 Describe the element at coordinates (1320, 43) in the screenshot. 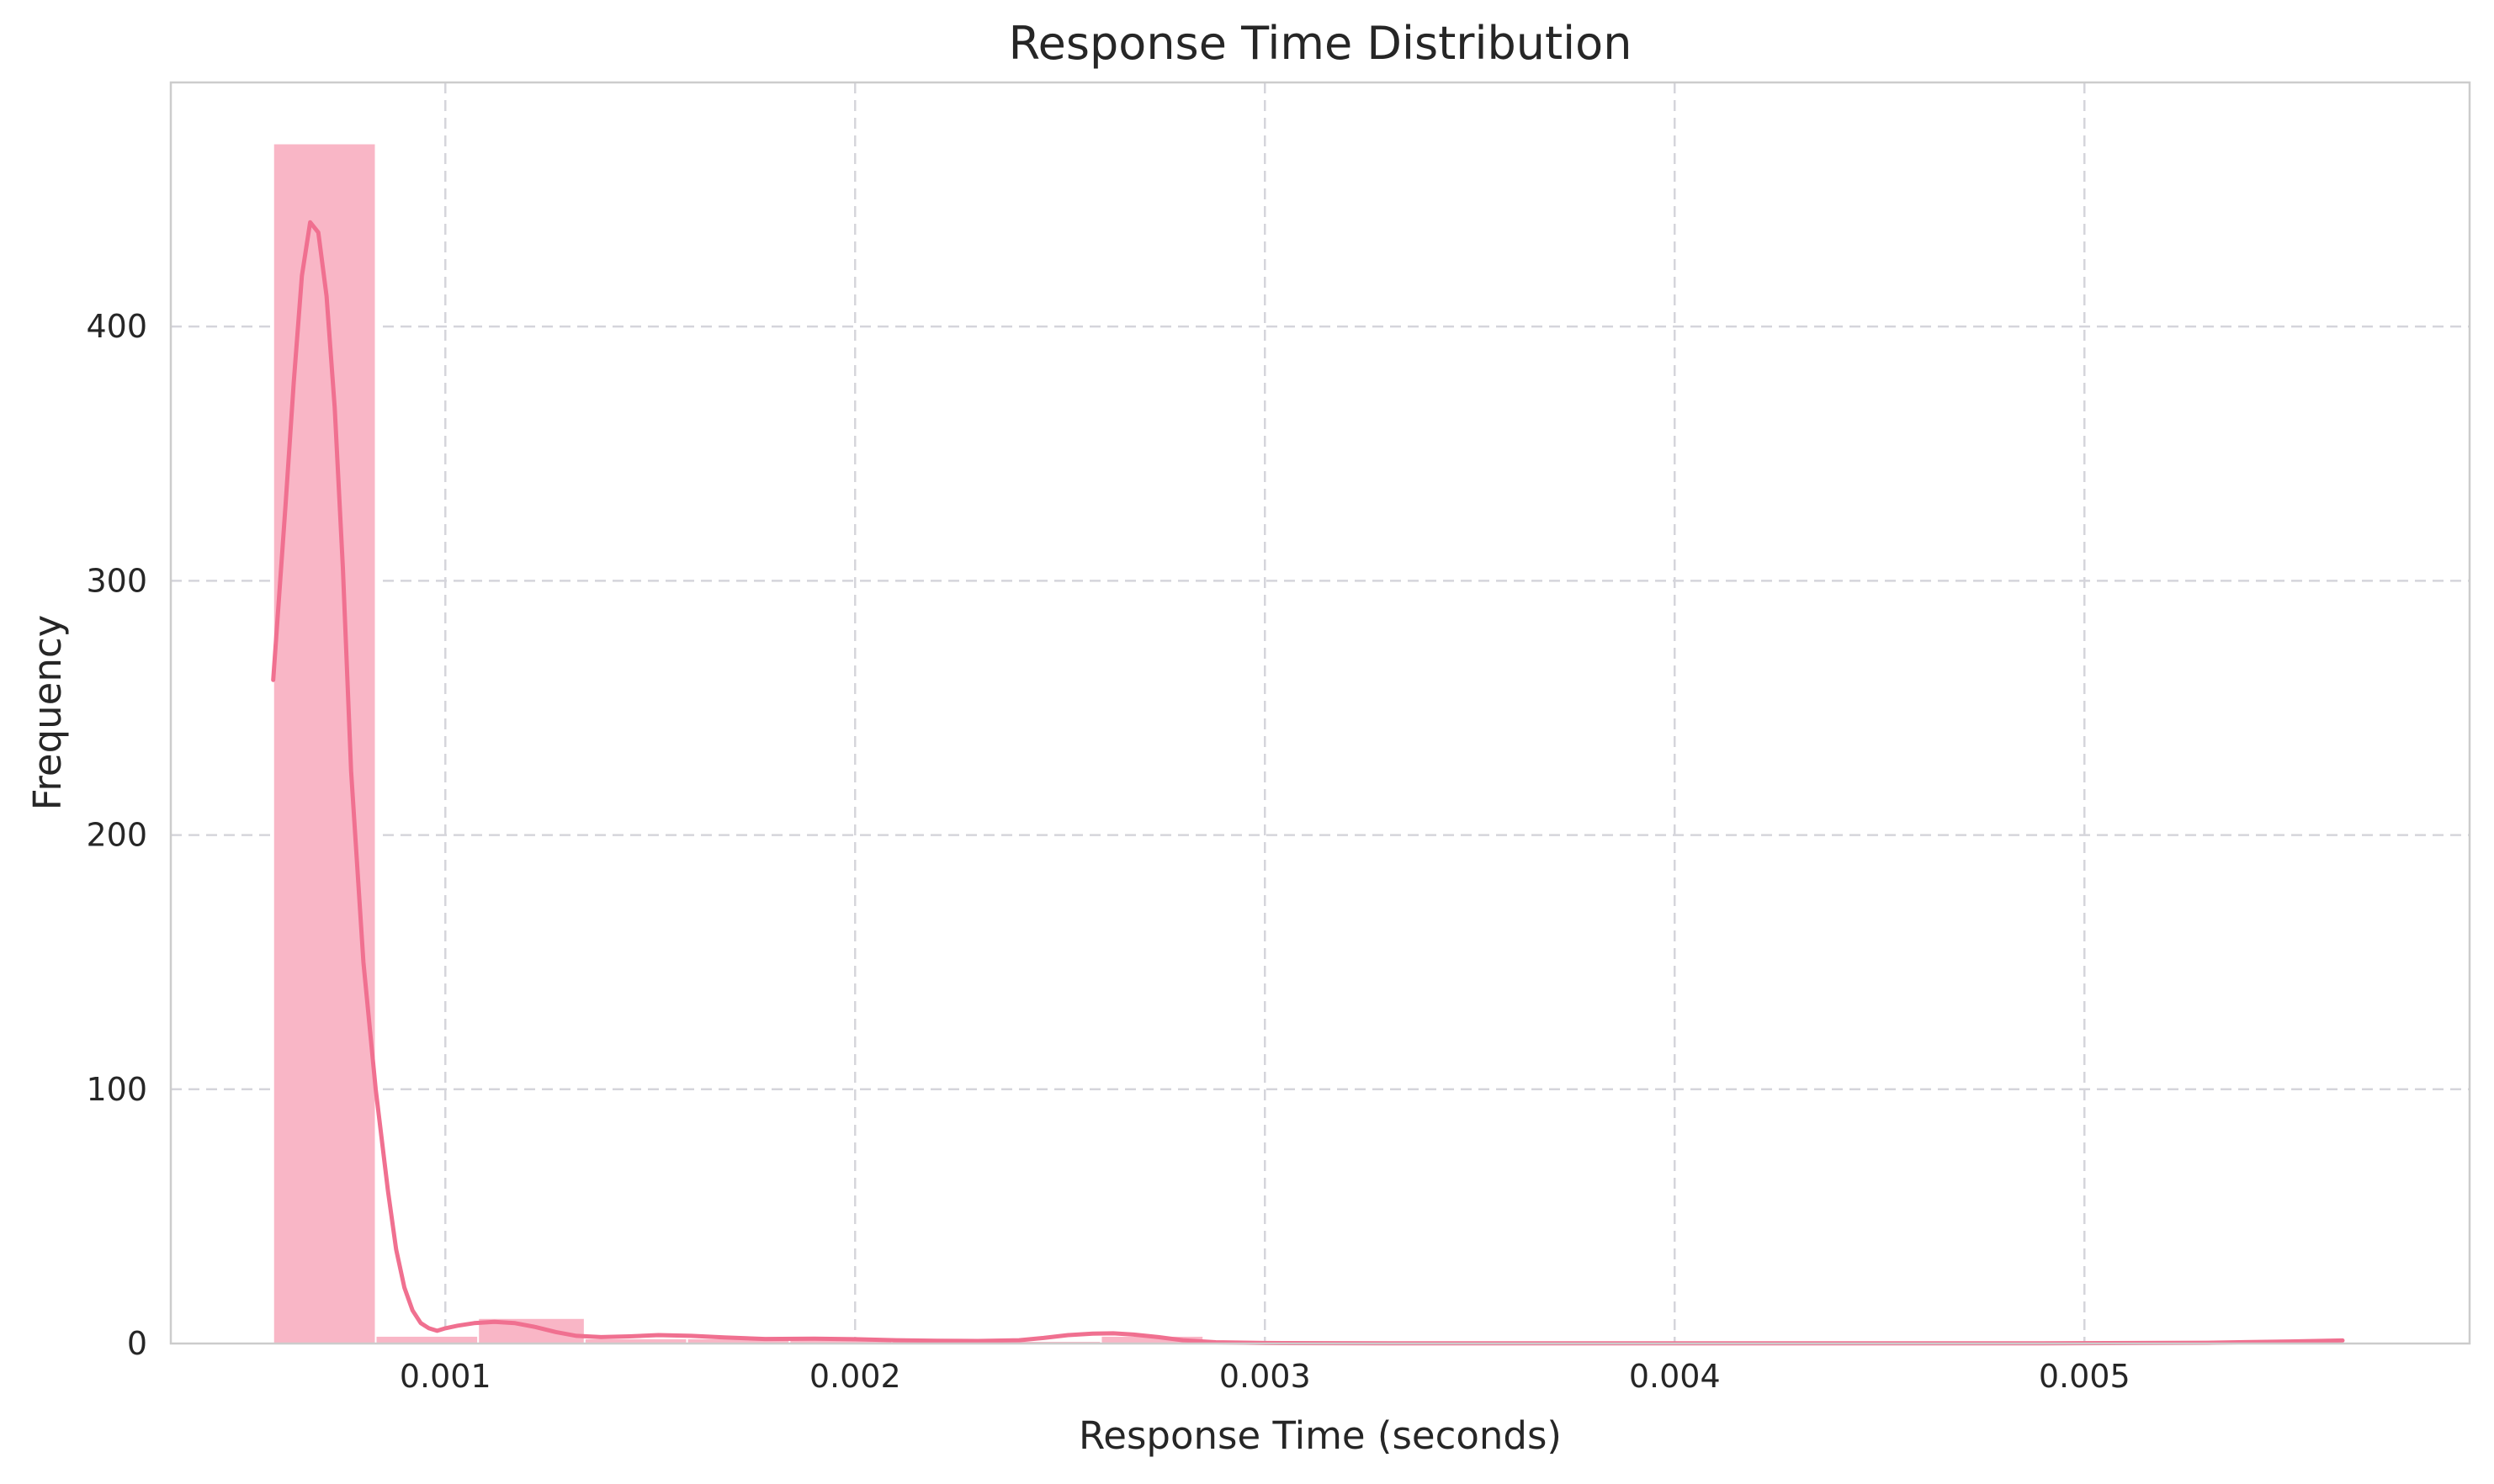

I see `chart-title: Response Time Distribution` at that location.